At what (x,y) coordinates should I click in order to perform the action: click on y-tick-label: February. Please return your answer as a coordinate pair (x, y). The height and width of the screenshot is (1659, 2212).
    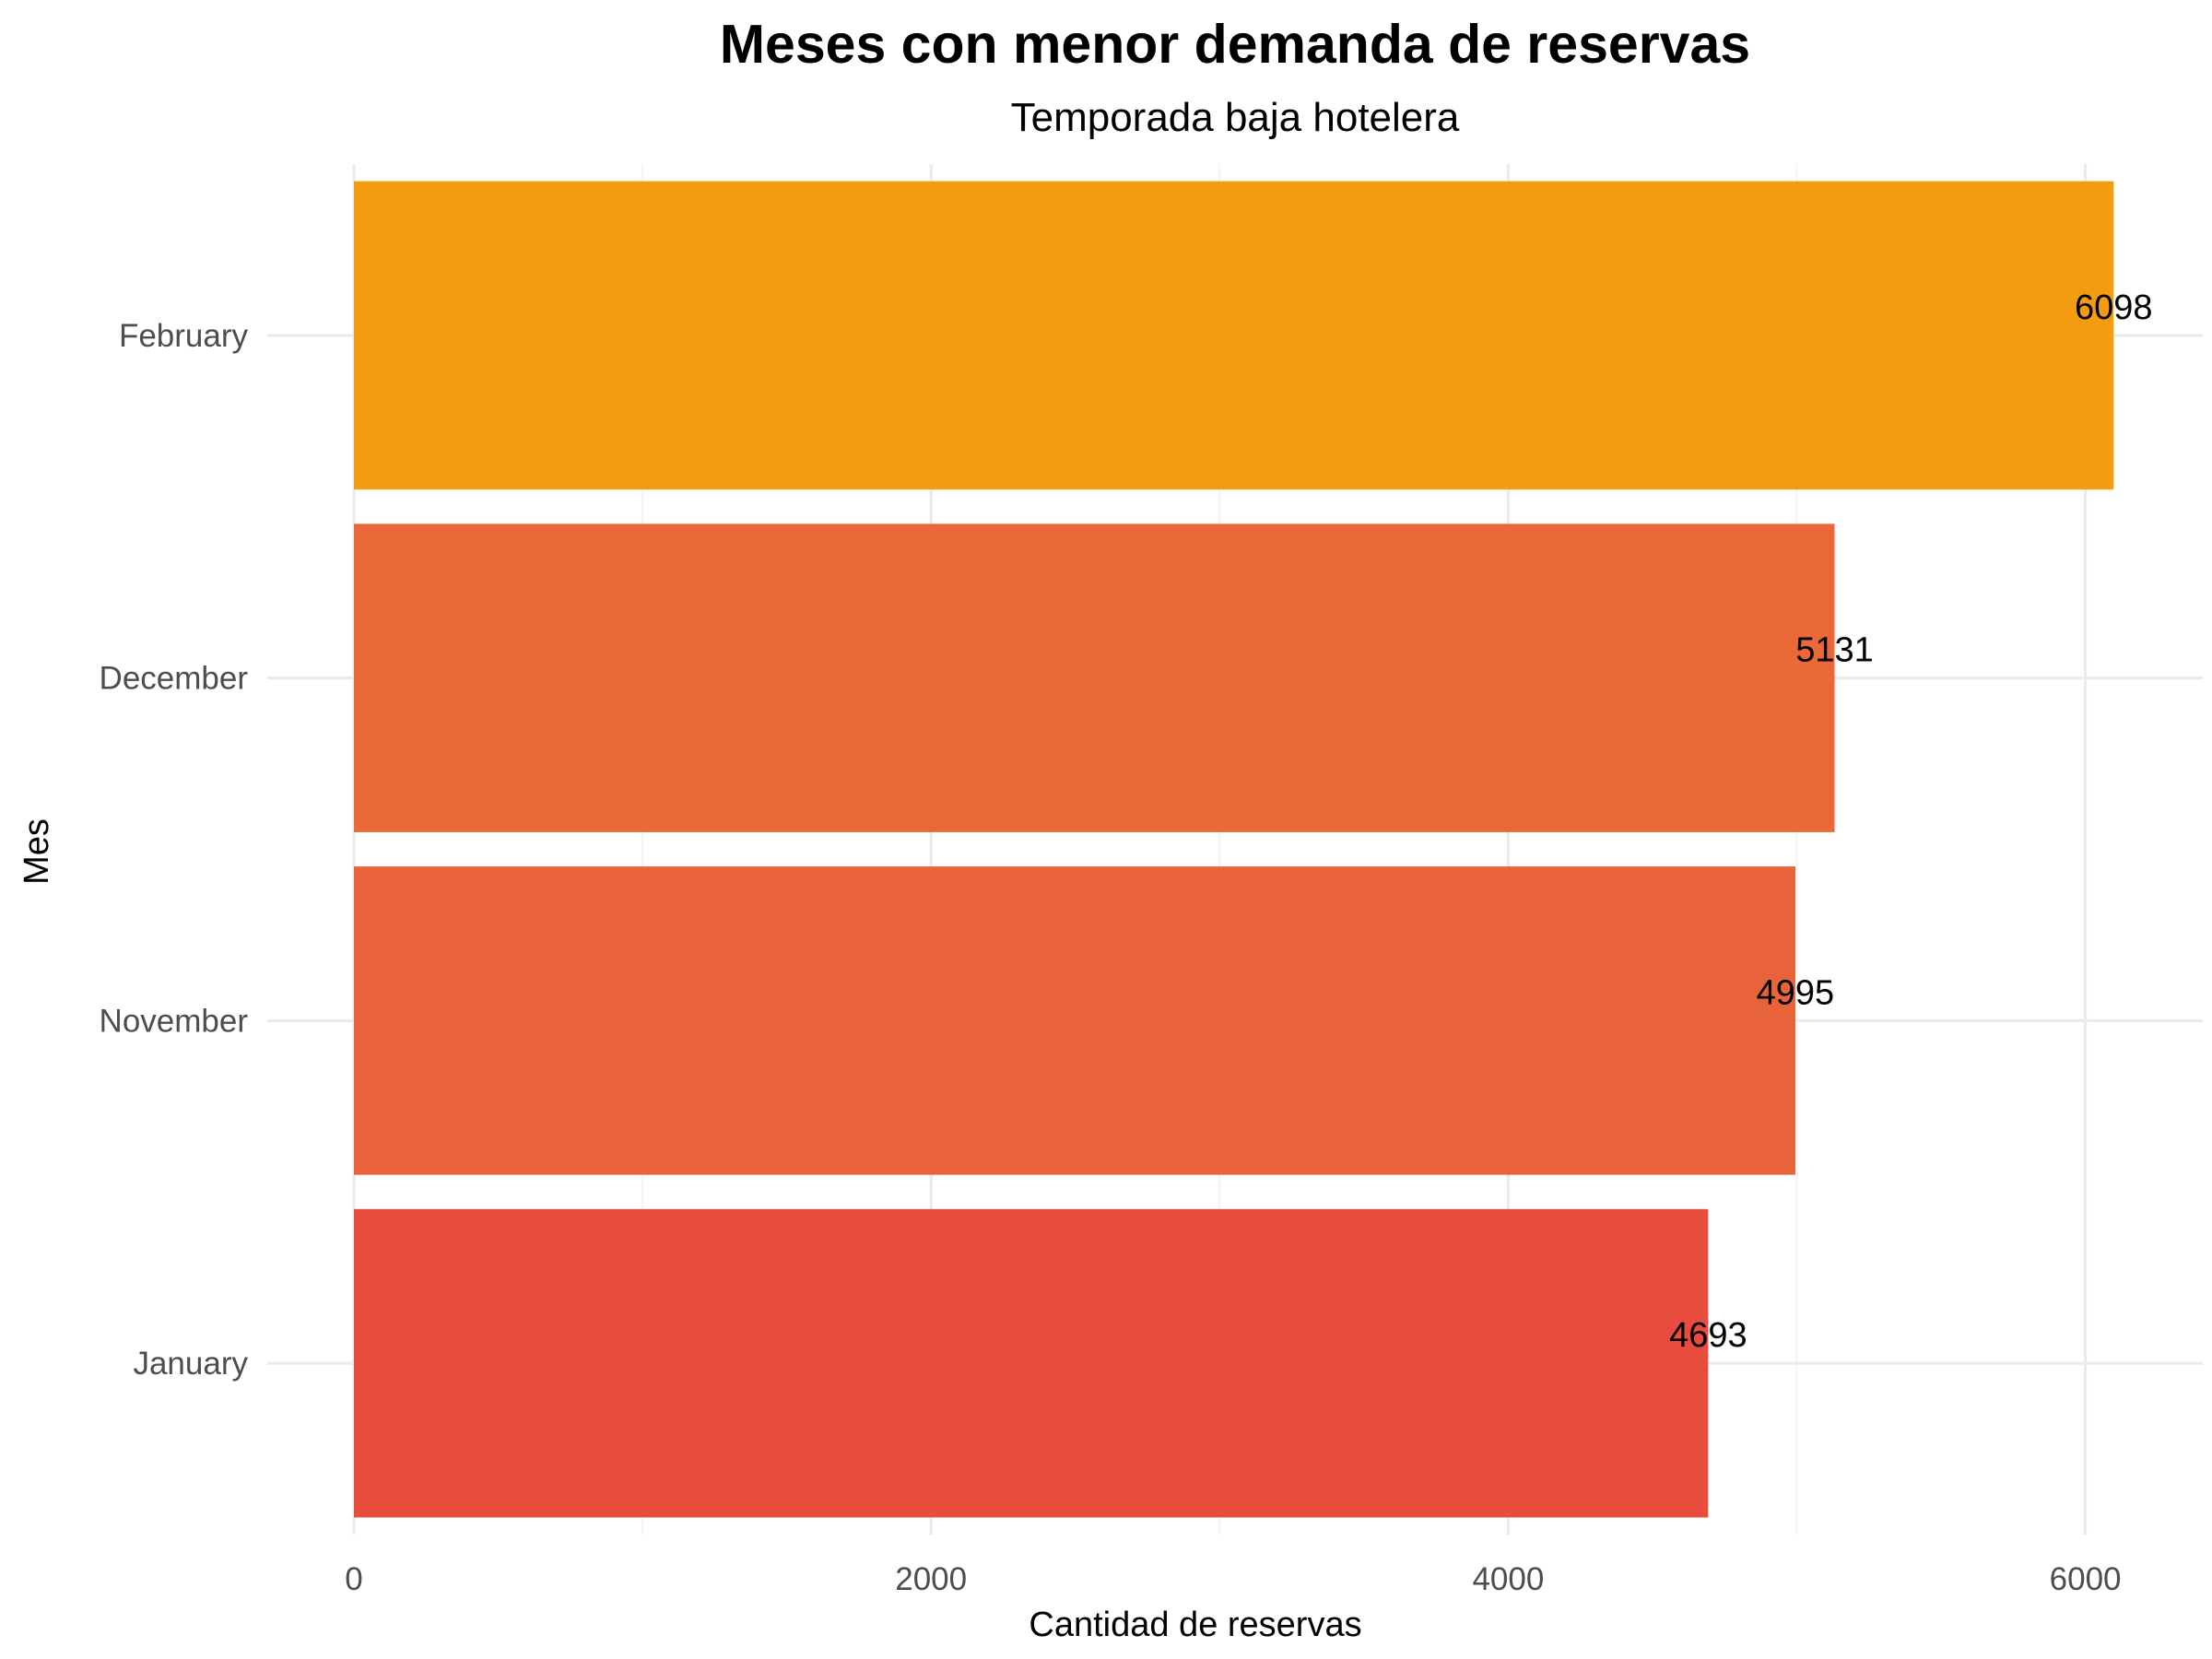
    Looking at the image, I should click on (184, 336).